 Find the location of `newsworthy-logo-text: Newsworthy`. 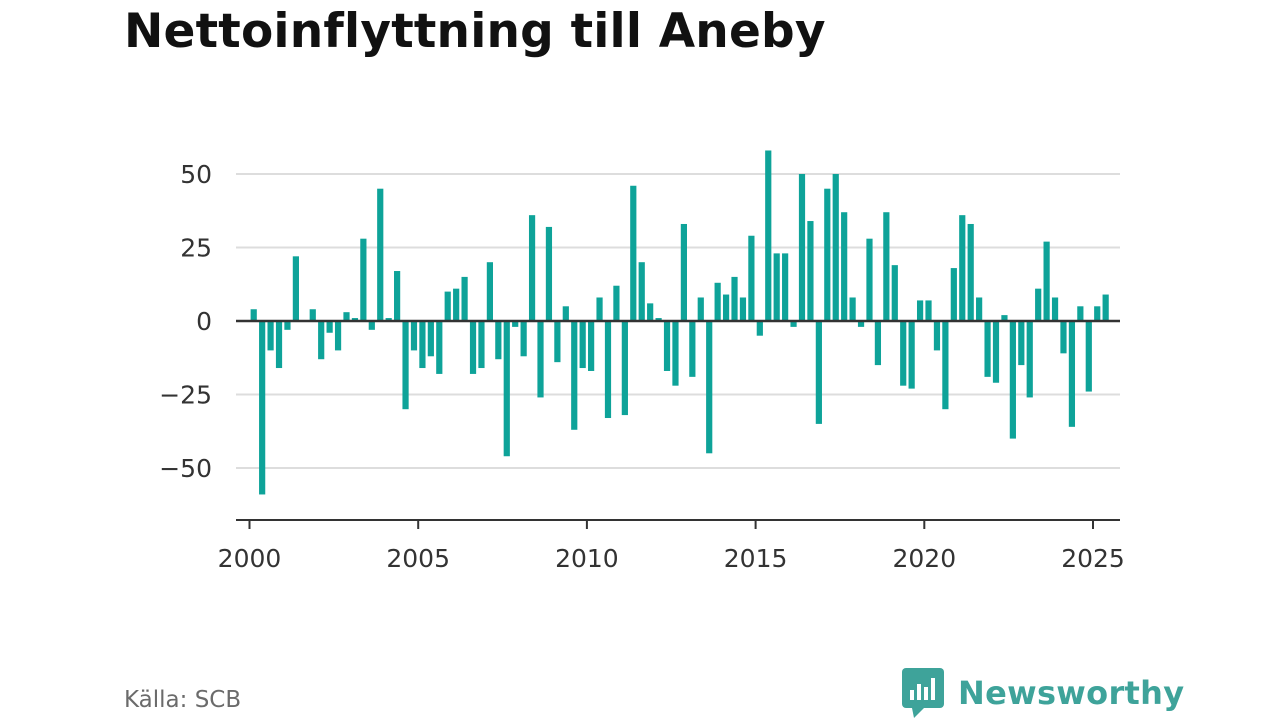

newsworthy-logo-text: Newsworthy is located at coordinates (1071, 693).